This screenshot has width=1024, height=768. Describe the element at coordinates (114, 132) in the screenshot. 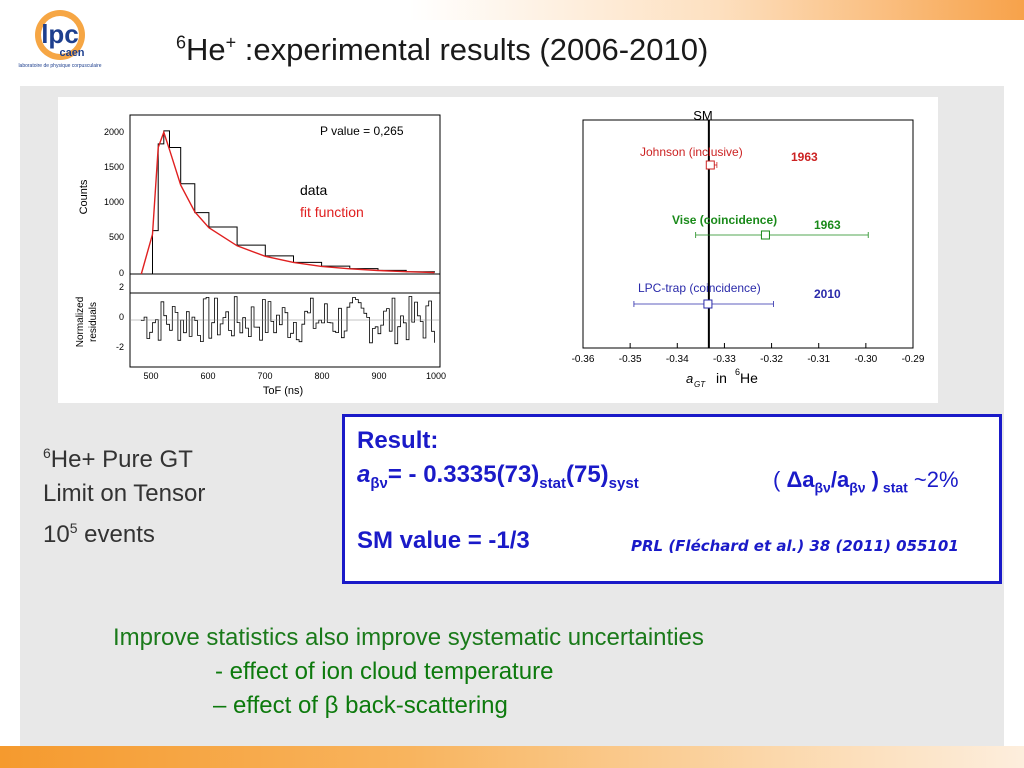

I see `y-tick-label: 2000` at that location.